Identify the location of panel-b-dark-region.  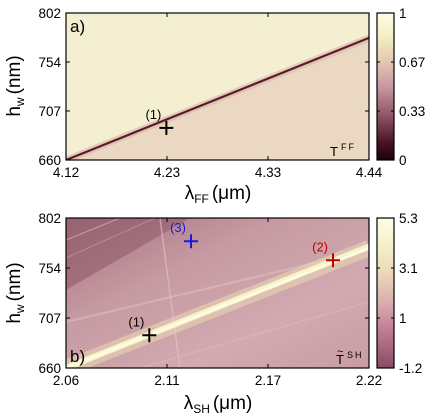
(128, 254).